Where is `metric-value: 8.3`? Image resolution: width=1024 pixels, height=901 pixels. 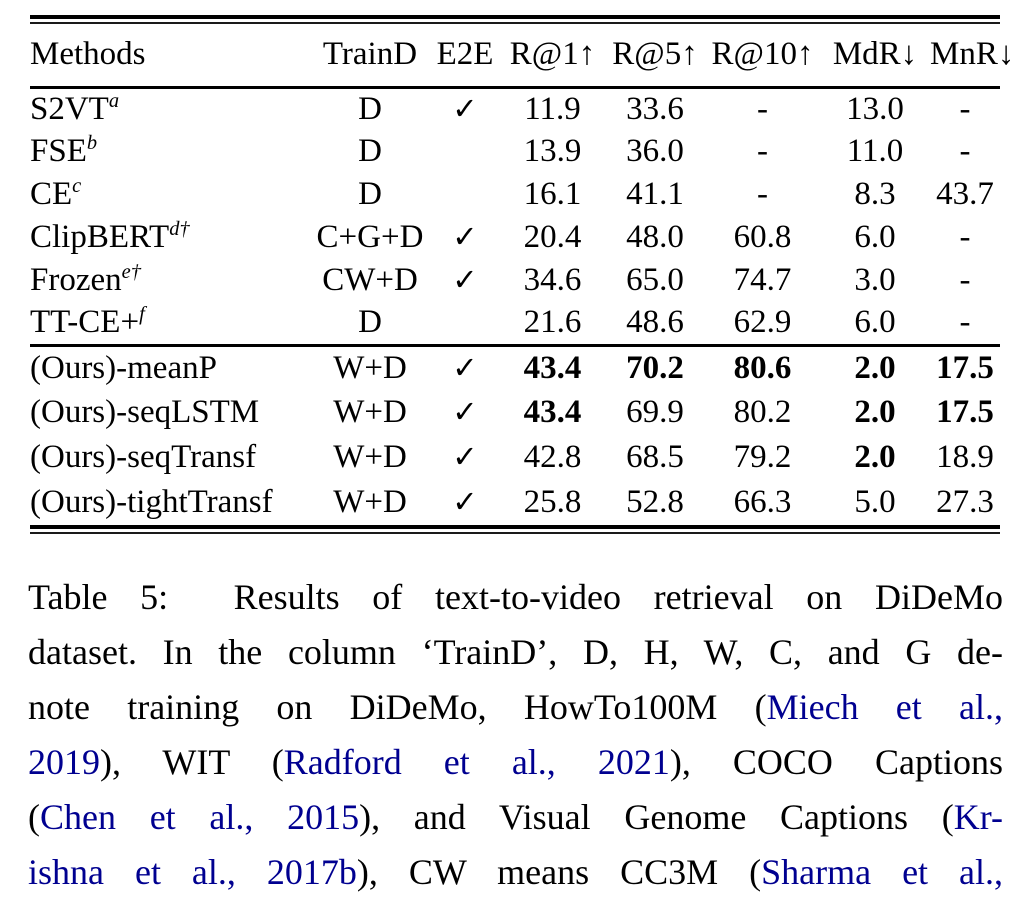 metric-value: 8.3 is located at coordinates (875, 194).